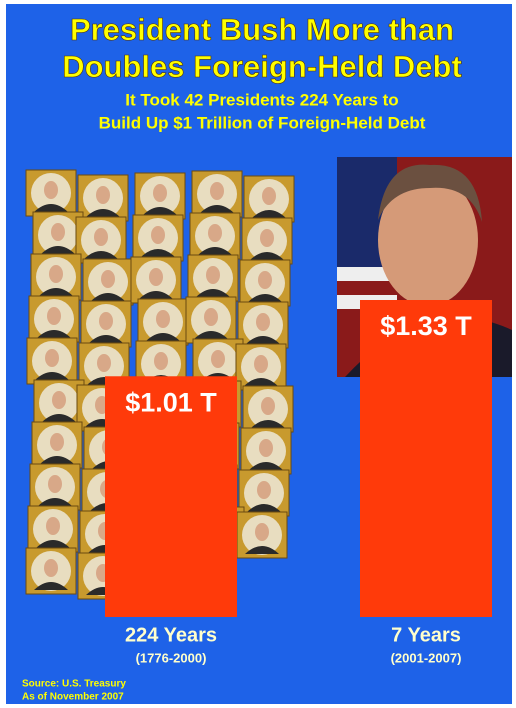 The image size is (516, 708). What do you see at coordinates (73, 697) in the screenshot?
I see `source: As of November 2007` at bounding box center [73, 697].